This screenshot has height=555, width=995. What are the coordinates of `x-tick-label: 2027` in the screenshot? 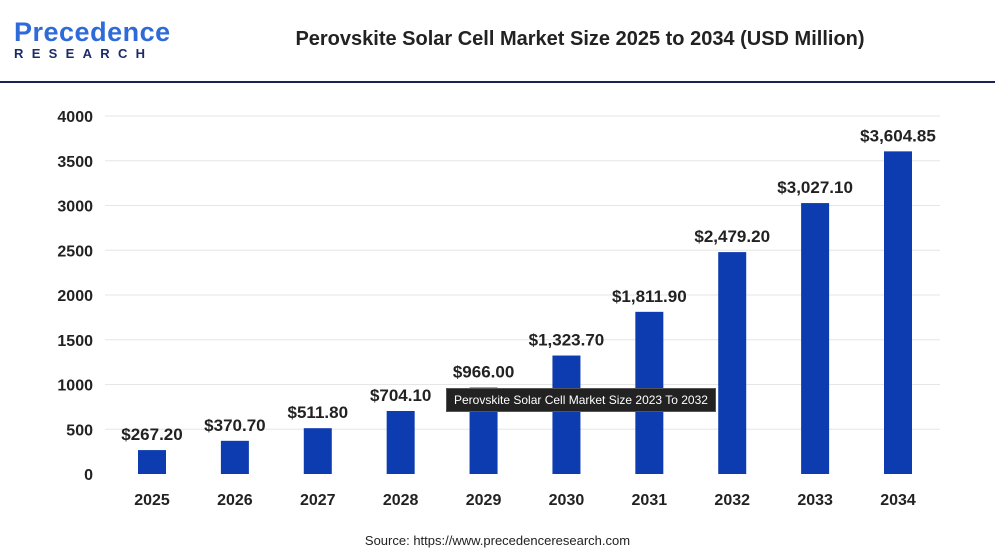 It's located at (318, 500).